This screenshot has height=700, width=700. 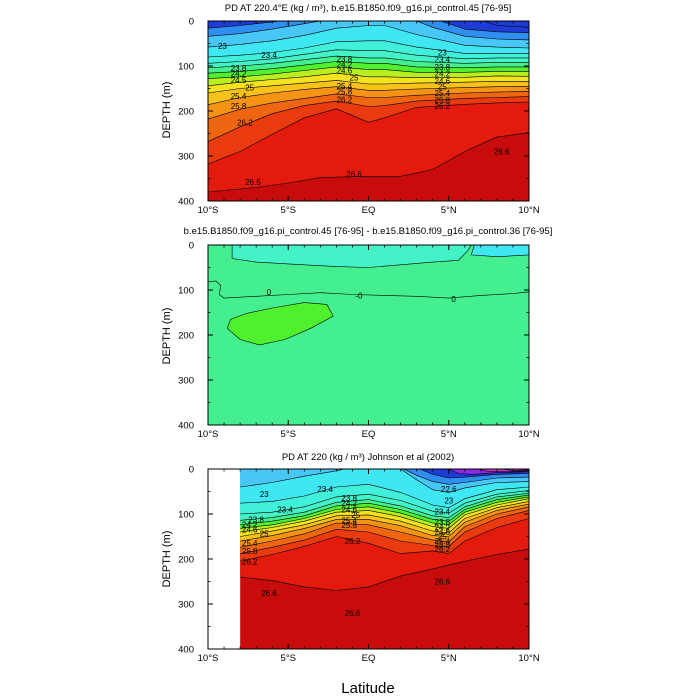 I want to click on contour-label: 22.6, so click(x=449, y=489).